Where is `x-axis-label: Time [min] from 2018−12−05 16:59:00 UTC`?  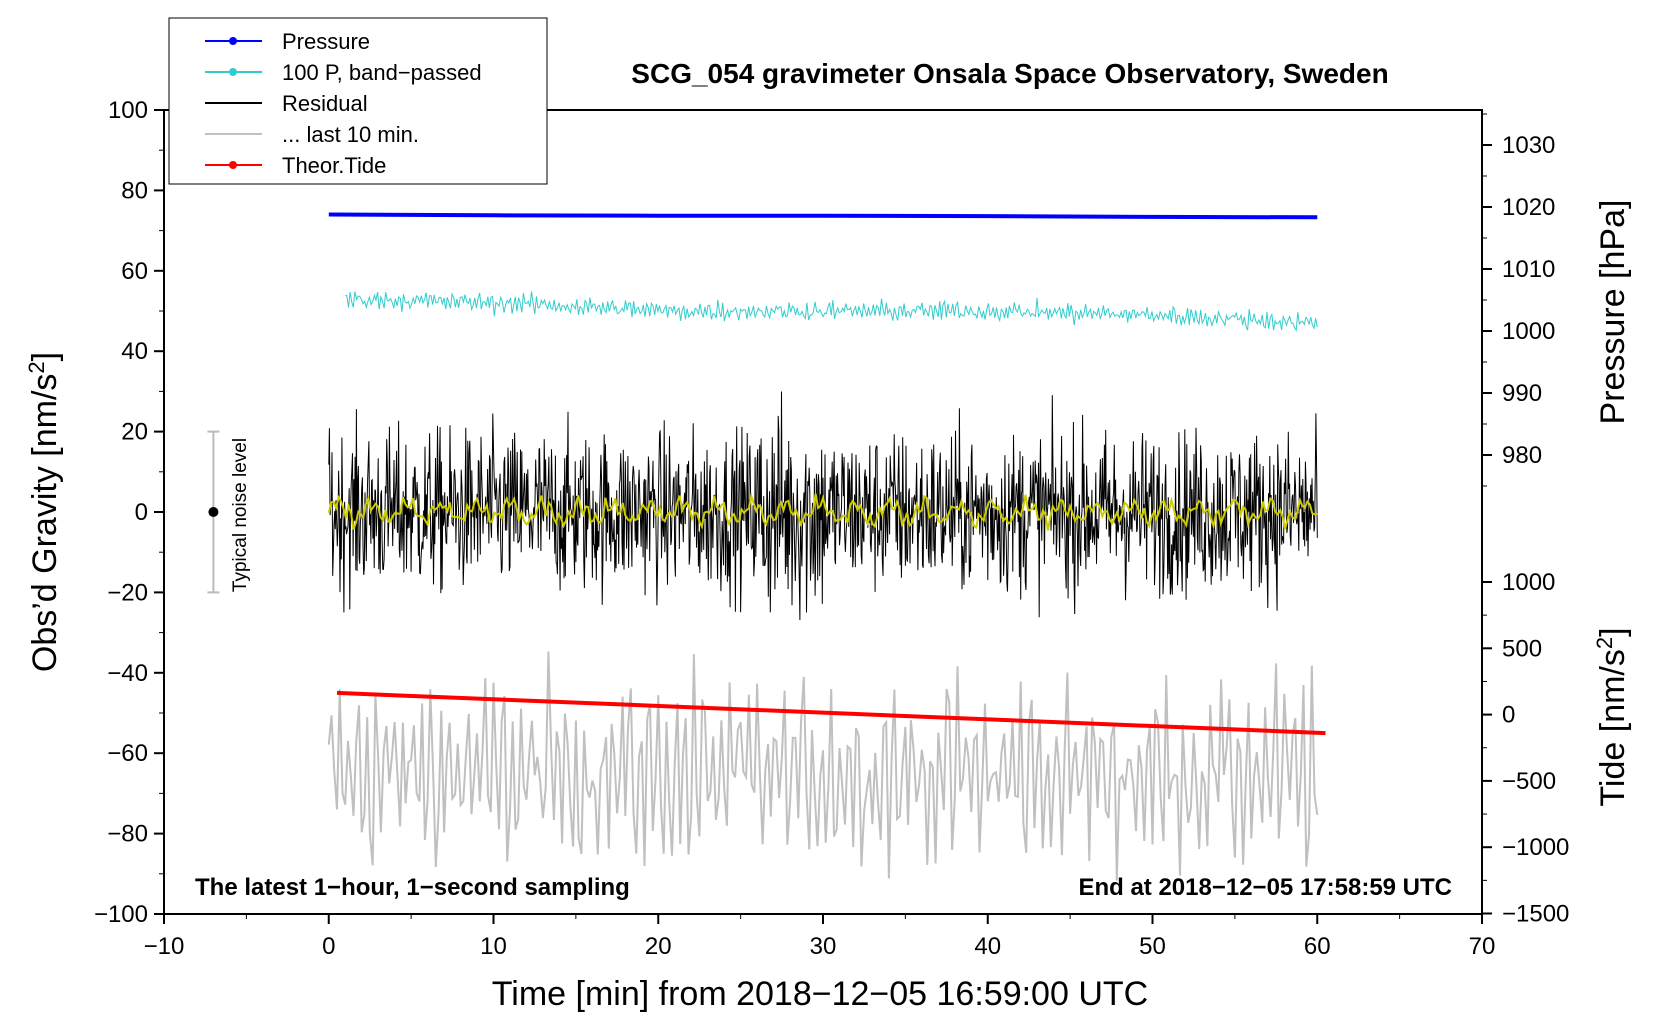
x-axis-label: Time [min] from 2018−12−05 16:59:00 UTC is located at coordinates (820, 994).